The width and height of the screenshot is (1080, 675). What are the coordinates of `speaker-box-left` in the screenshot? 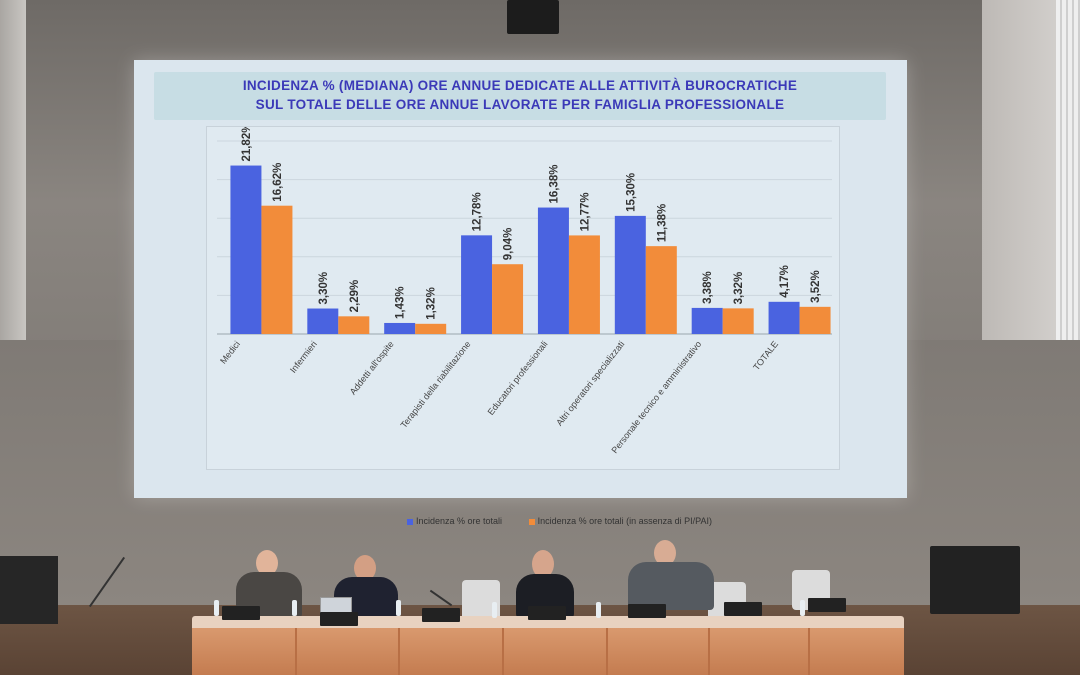 It's located at (29, 590).